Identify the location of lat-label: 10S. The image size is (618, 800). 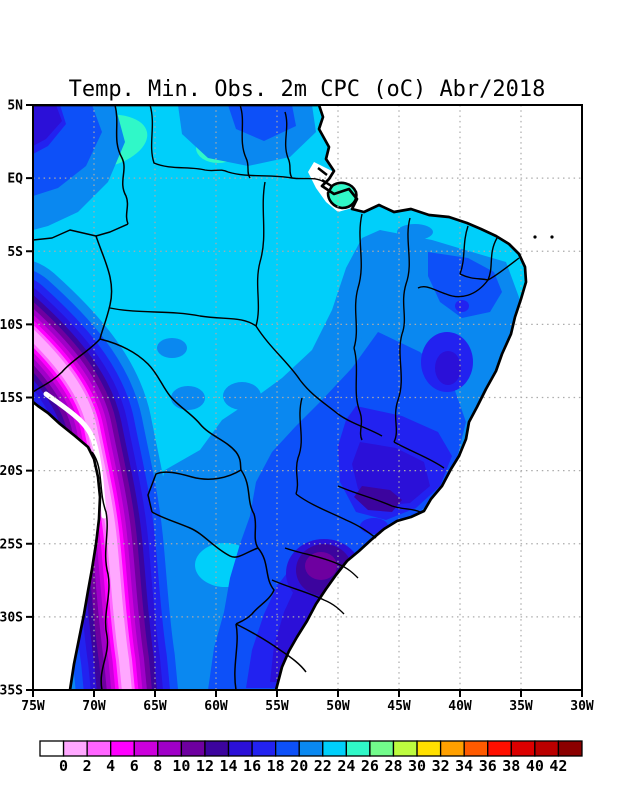
(11, 325).